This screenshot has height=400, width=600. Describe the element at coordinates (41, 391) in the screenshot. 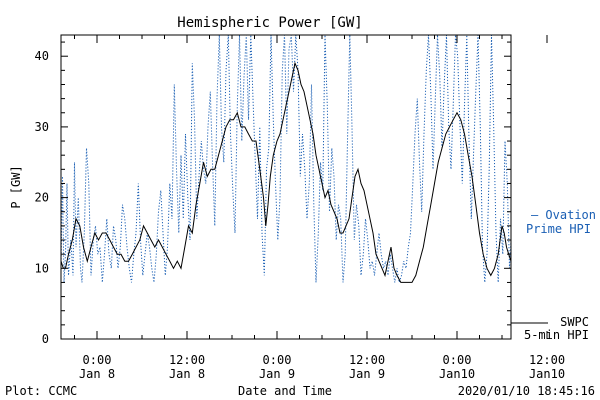

I see `footer-credit: Plot: CCMC` at that location.